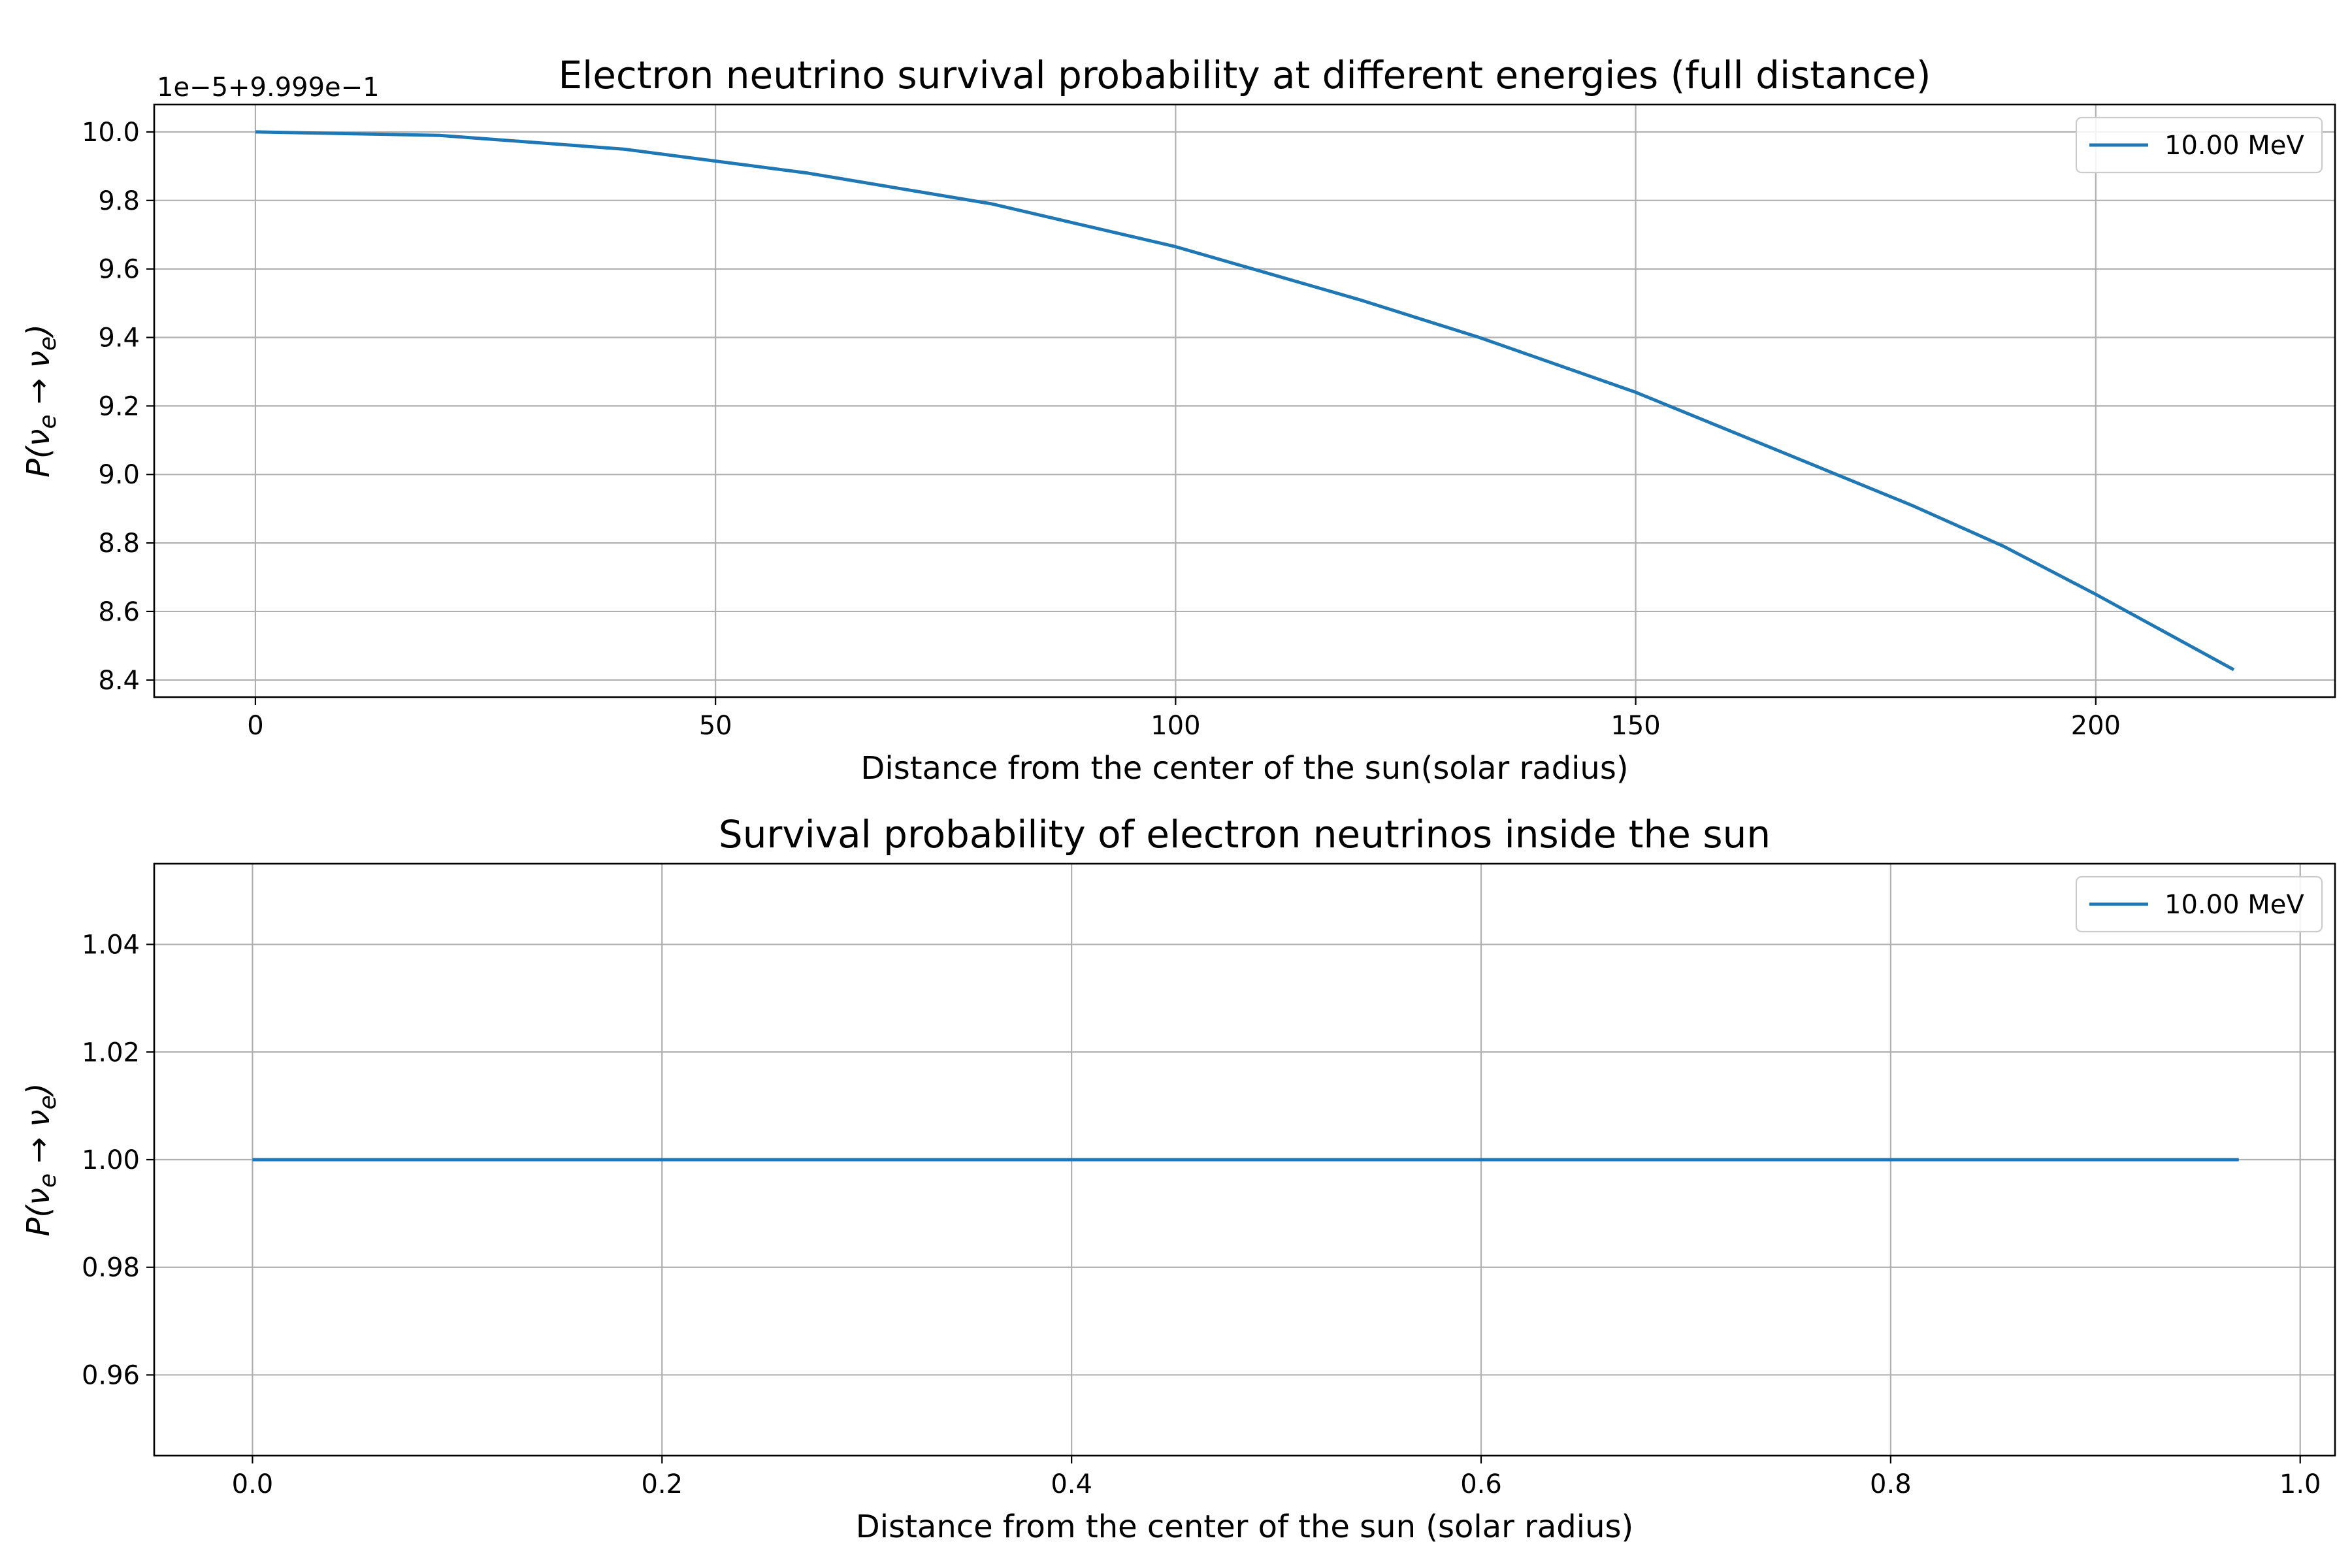 This screenshot has width=2352, height=1568. Describe the element at coordinates (119, 612) in the screenshot. I see `y-tick-label: 8.6` at that location.